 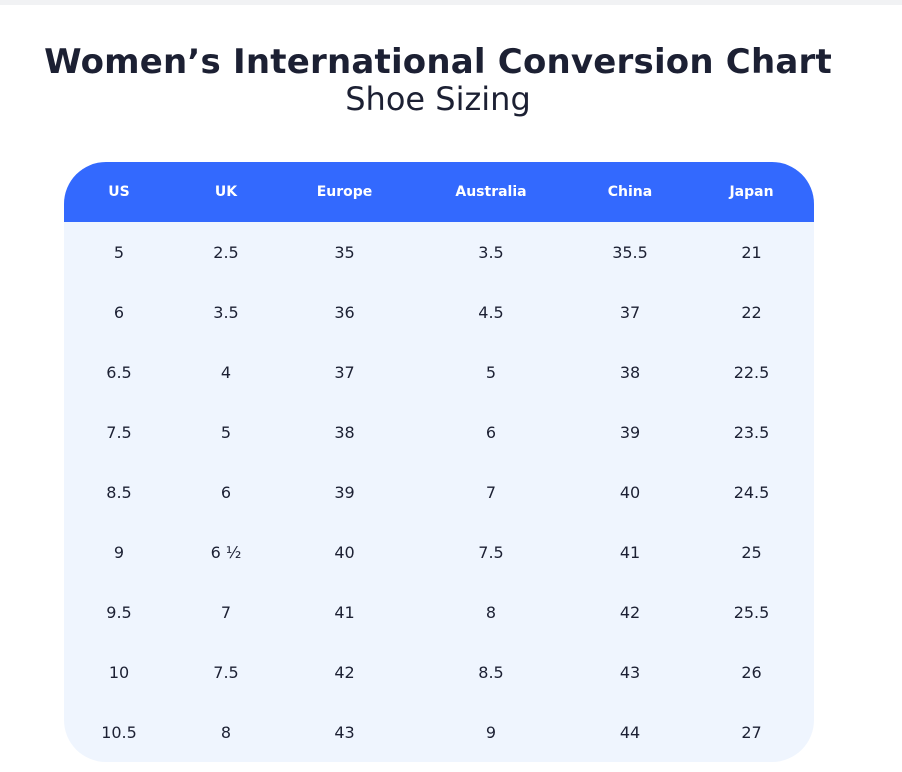 What do you see at coordinates (439, 732) in the screenshot?
I see `table-row: 10.5 8 43 9 44 27` at bounding box center [439, 732].